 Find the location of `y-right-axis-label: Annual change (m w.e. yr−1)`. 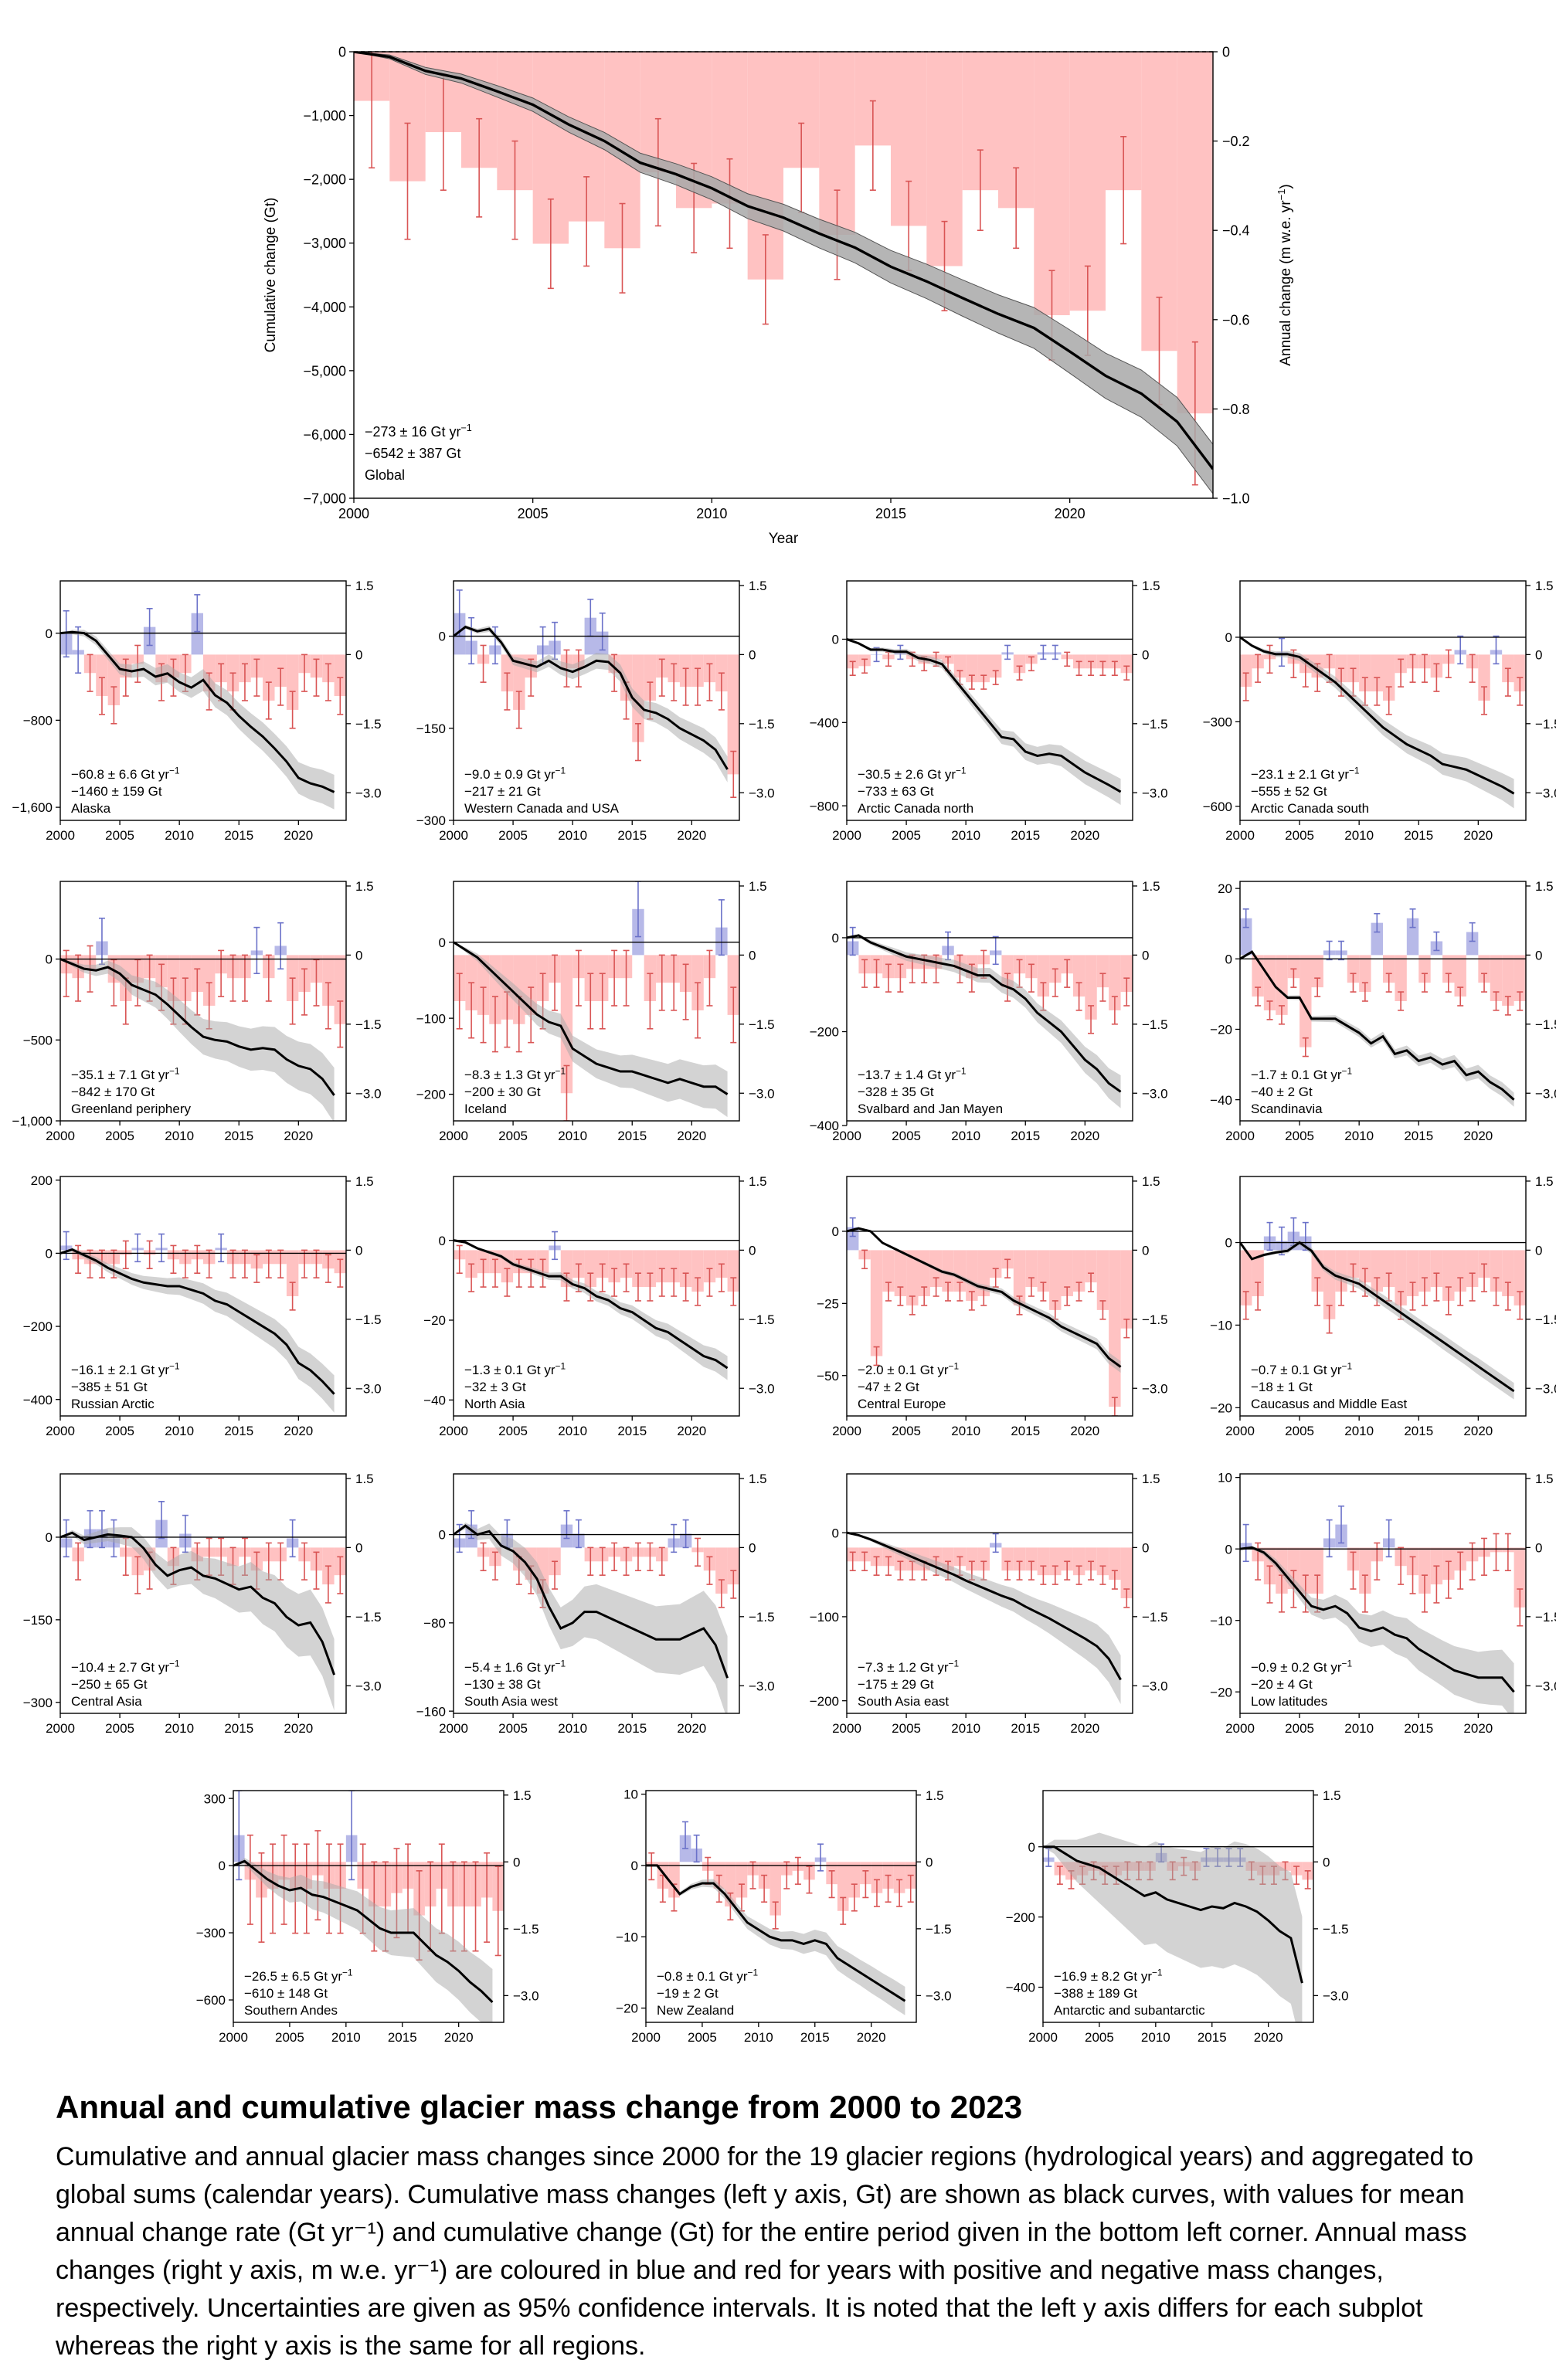

y-right-axis-label: Annual change (m w.e. yr−1) is located at coordinates (1285, 275).